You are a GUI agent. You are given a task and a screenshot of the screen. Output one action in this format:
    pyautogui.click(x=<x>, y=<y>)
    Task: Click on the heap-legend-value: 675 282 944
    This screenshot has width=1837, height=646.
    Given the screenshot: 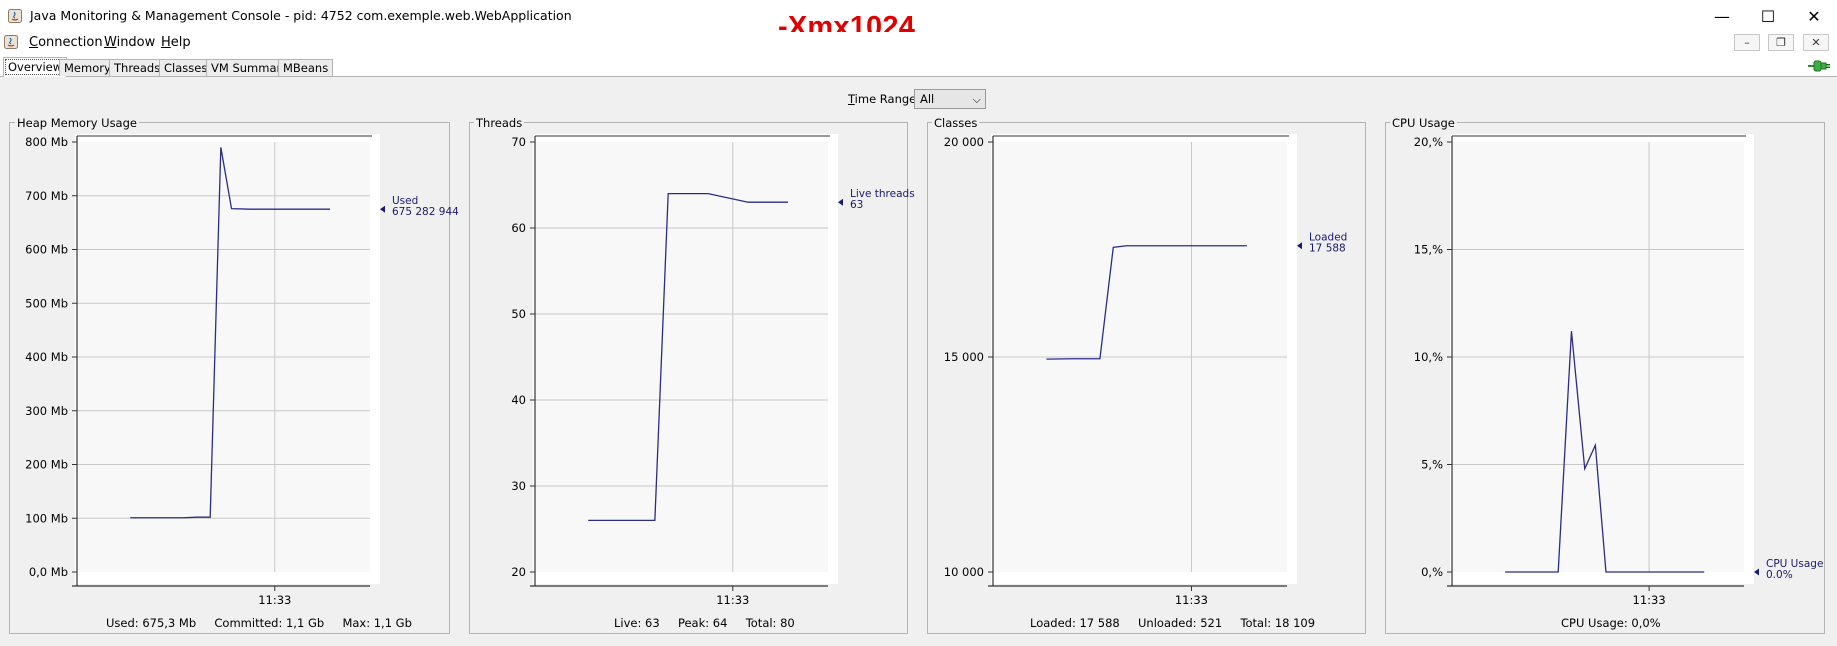 What is the action you would take?
    pyautogui.click(x=425, y=212)
    